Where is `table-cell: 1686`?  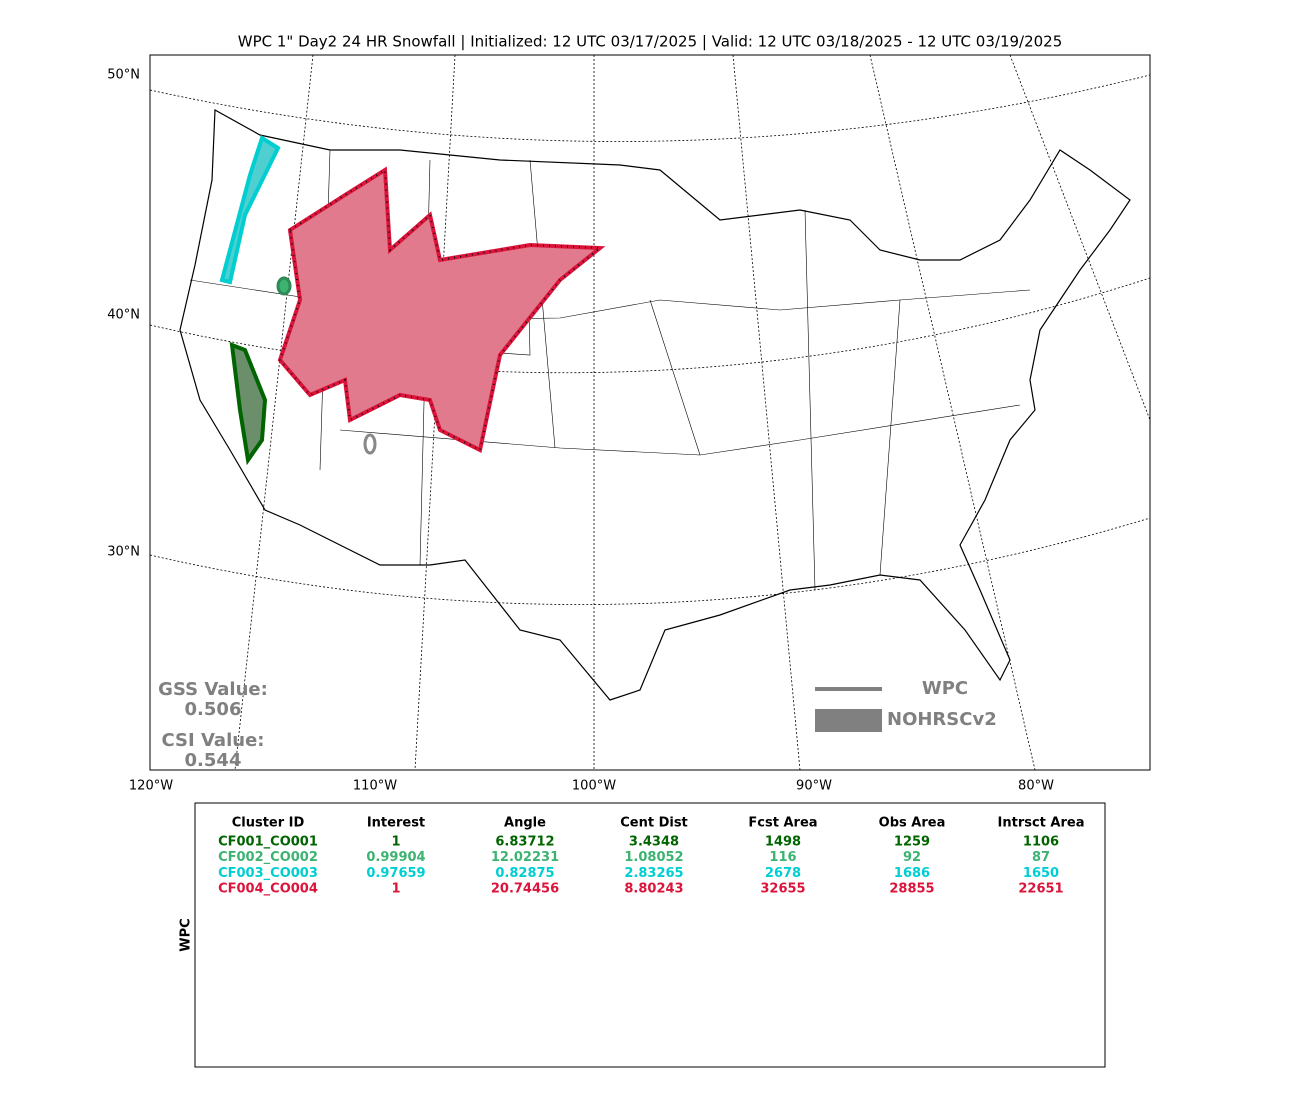 table-cell: 1686 is located at coordinates (912, 873).